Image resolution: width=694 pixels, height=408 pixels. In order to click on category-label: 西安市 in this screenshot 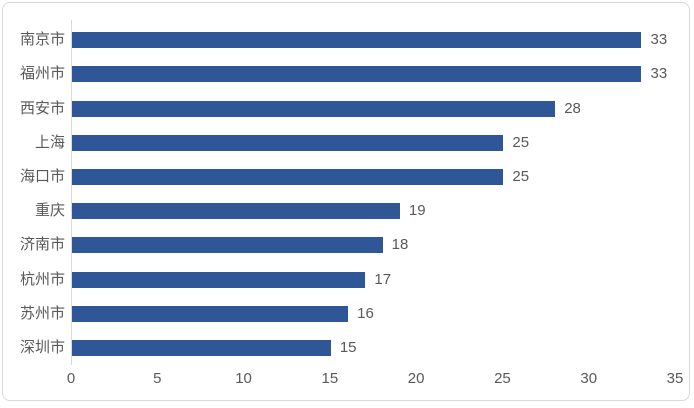, I will do `click(42, 108)`.